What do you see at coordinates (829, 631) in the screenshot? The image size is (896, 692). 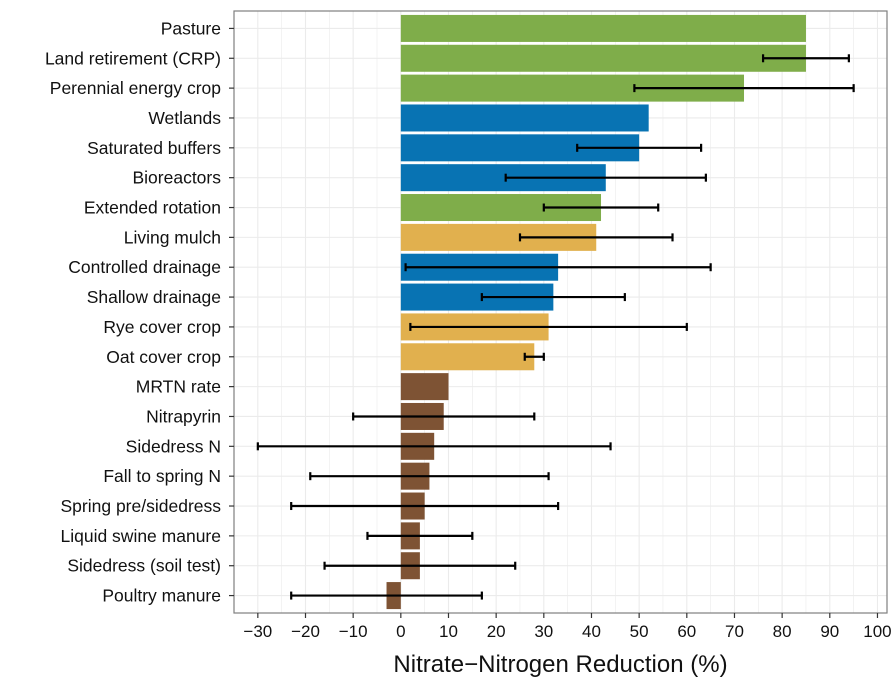 I see `x-tick-label: 90` at bounding box center [829, 631].